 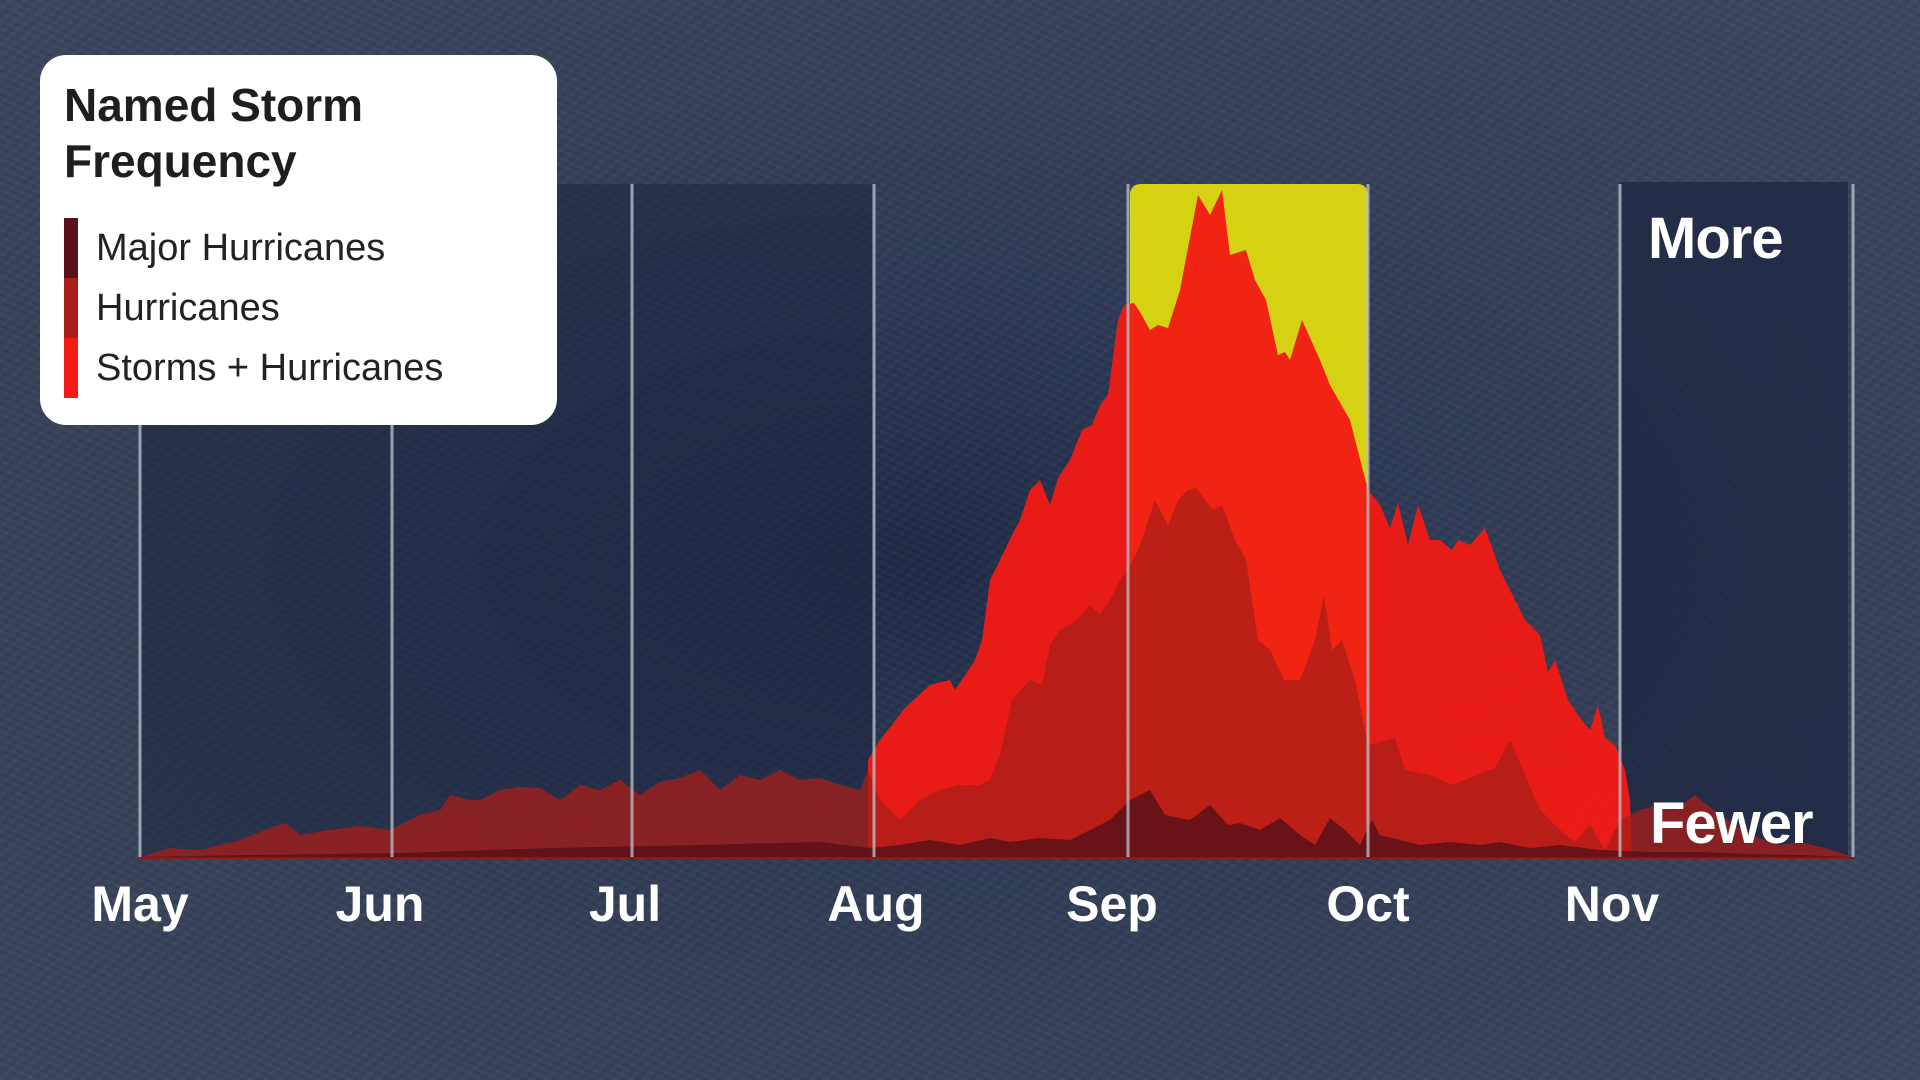 What do you see at coordinates (1716, 238) in the screenshot?
I see `scale-label-more: More` at bounding box center [1716, 238].